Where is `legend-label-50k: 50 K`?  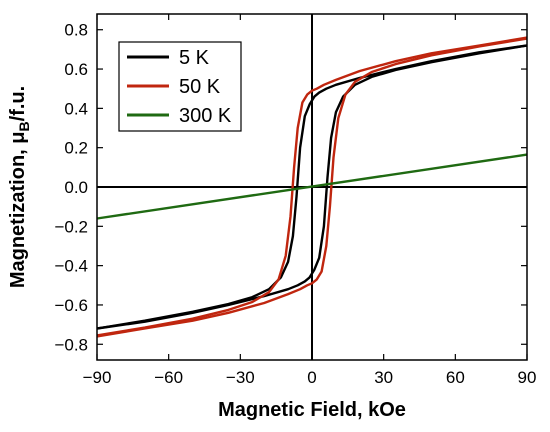 legend-label-50k: 50 K is located at coordinates (200, 87).